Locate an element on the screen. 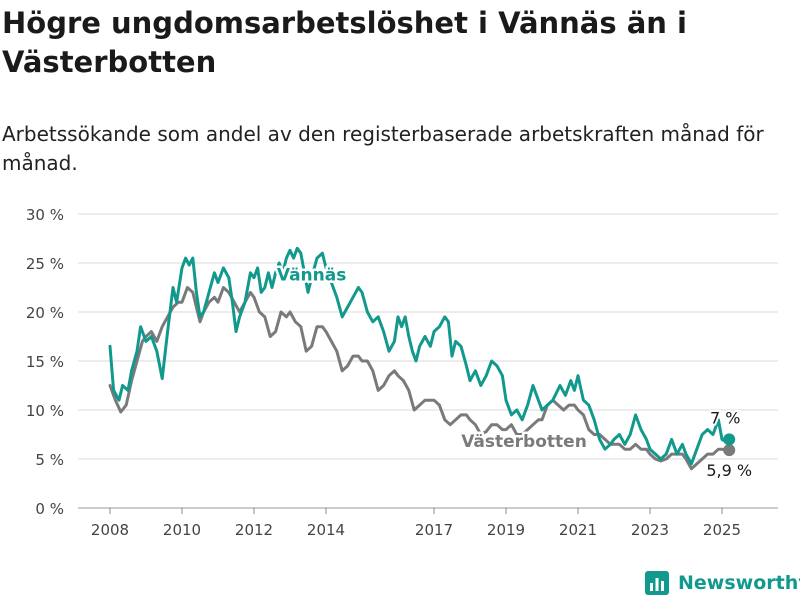 The height and width of the screenshot is (600, 800). x-tick-label: 2014 is located at coordinates (326, 530).